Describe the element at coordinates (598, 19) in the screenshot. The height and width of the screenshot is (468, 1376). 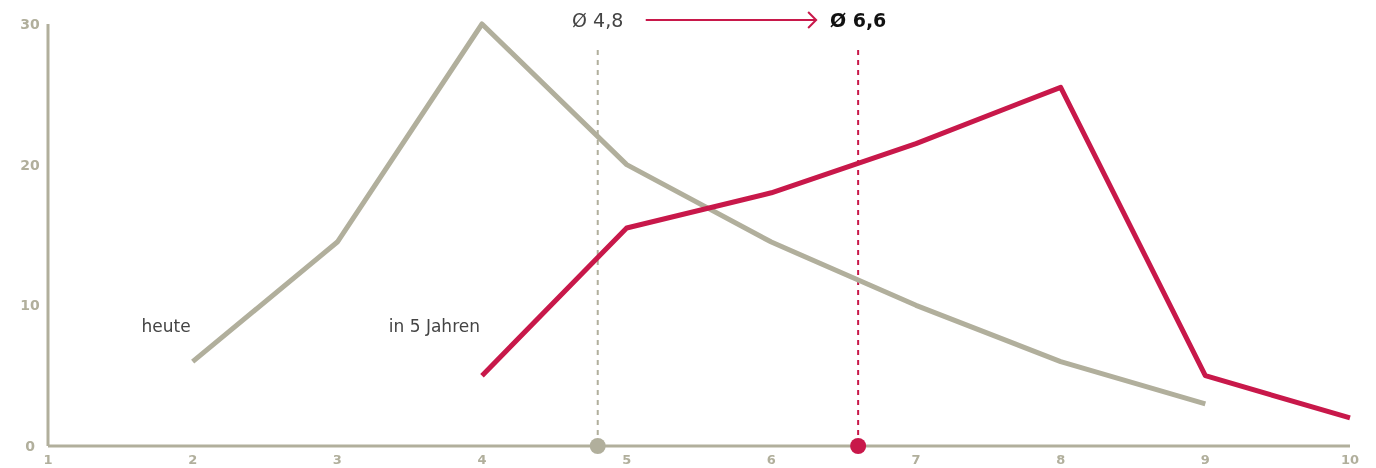
I see `ref-line-label: Ø 4,8` at that location.